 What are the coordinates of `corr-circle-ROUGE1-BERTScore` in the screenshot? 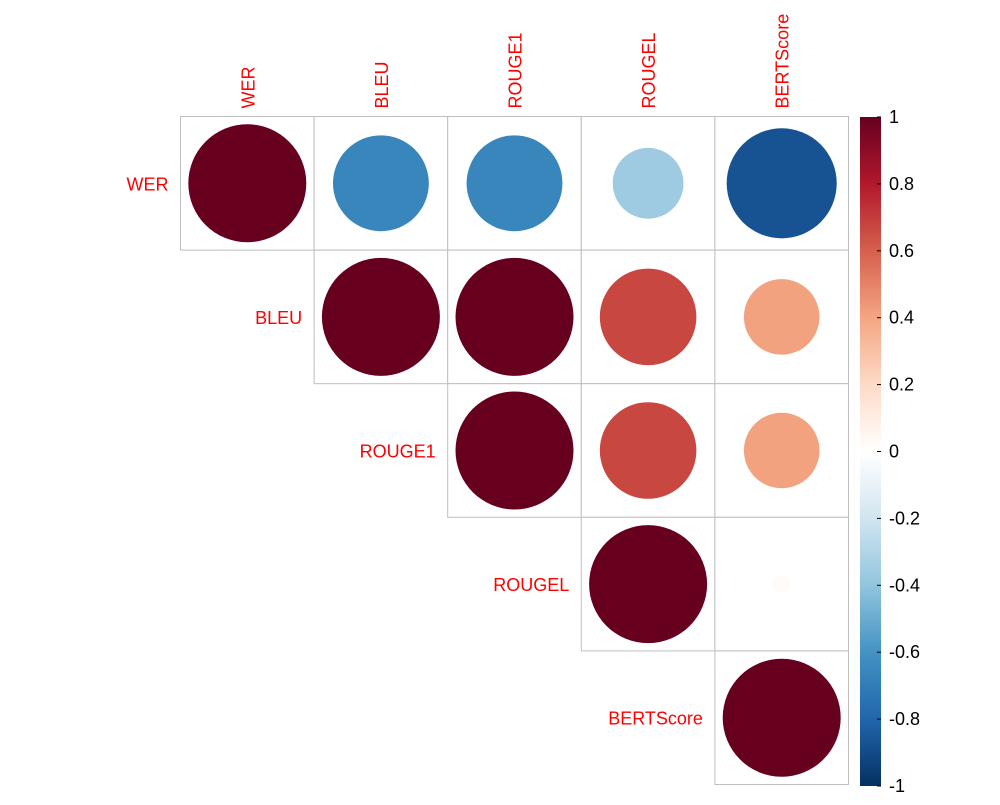 It's located at (781, 450).